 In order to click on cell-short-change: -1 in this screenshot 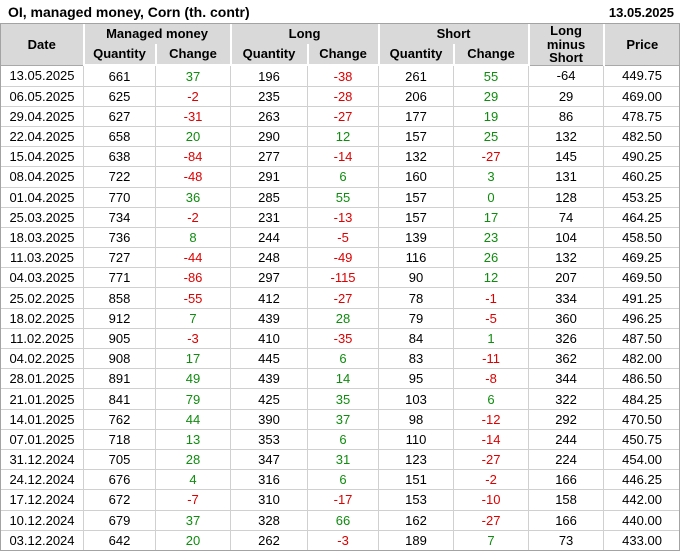, I will do `click(491, 298)`.